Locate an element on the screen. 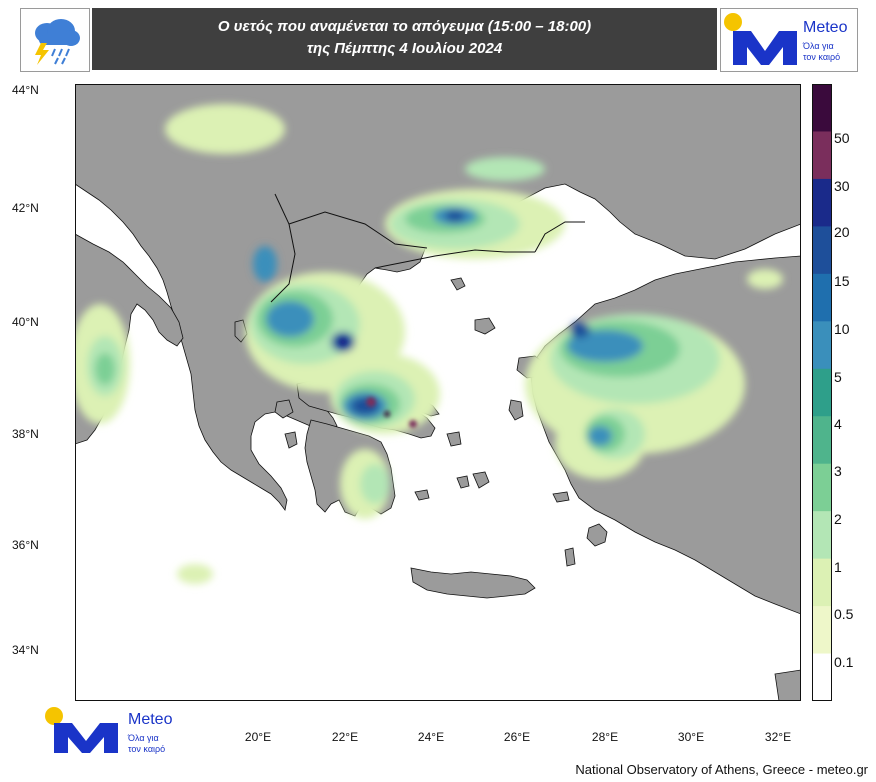  precipitation-colorbar is located at coordinates (822, 392).